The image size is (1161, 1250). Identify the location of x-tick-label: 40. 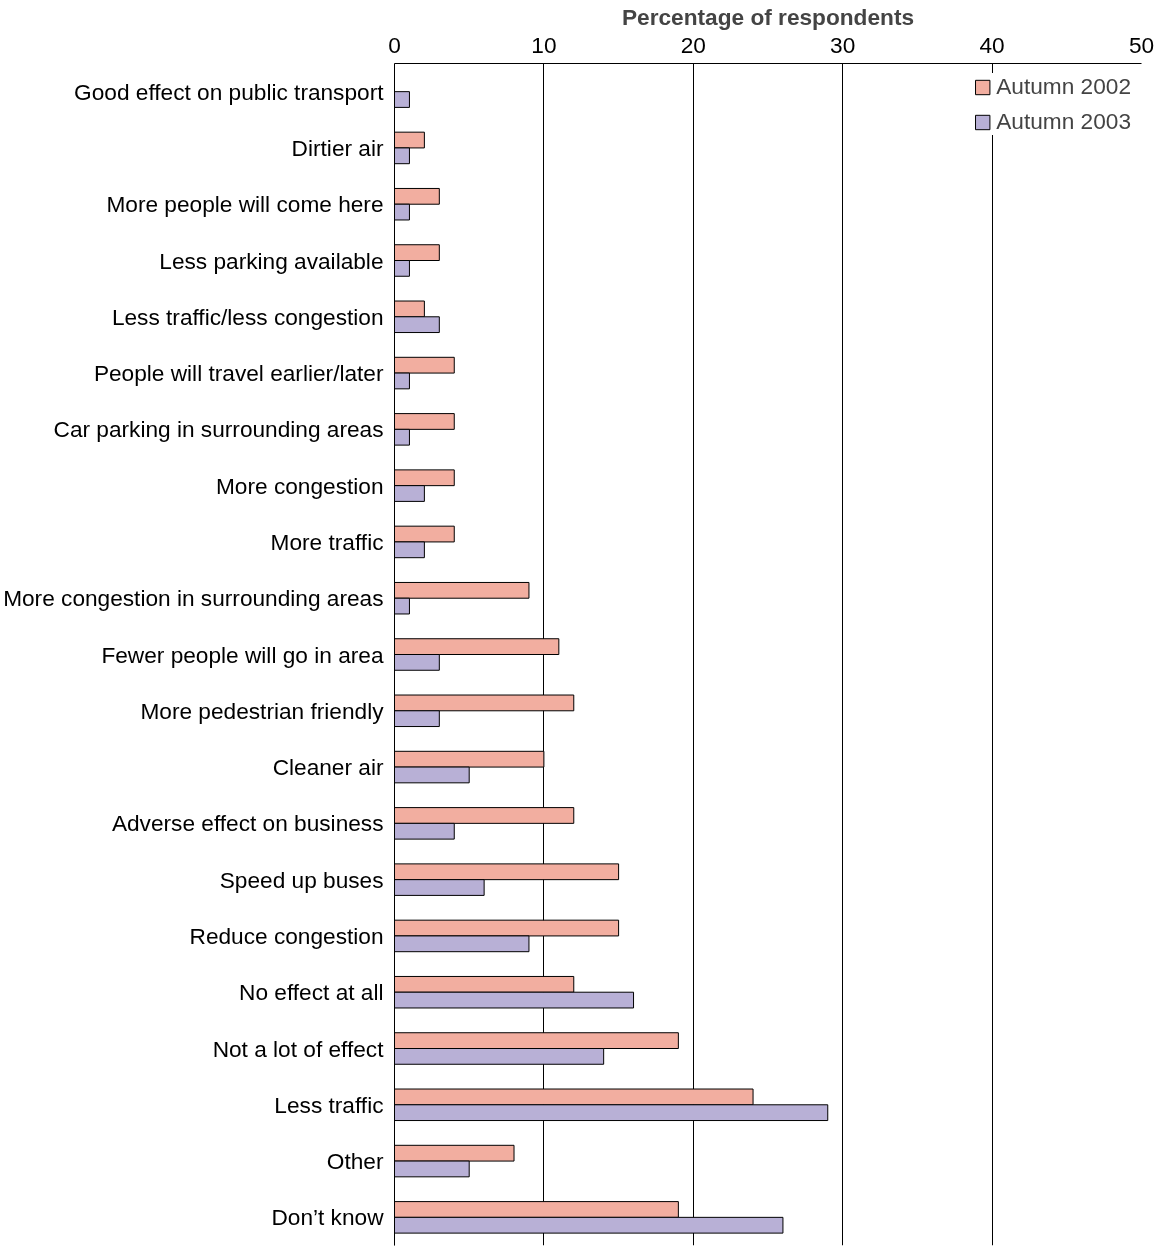
(992, 44).